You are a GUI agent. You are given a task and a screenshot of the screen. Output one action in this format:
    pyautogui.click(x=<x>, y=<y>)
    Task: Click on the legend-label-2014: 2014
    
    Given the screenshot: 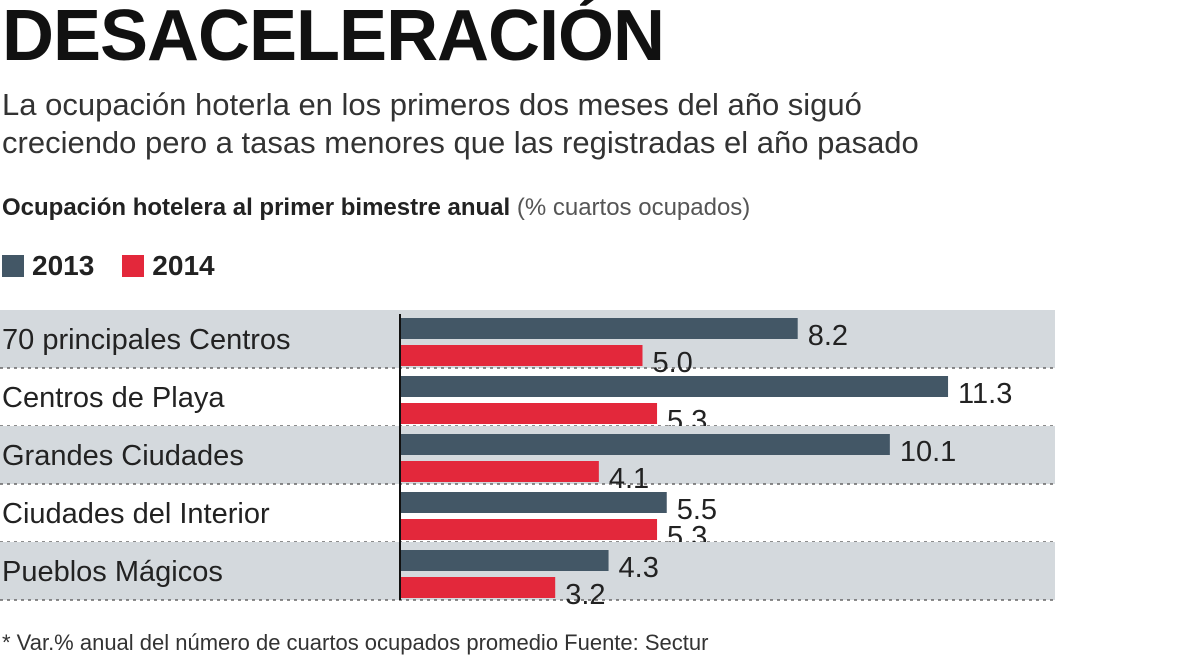 What is the action you would take?
    pyautogui.click(x=183, y=265)
    